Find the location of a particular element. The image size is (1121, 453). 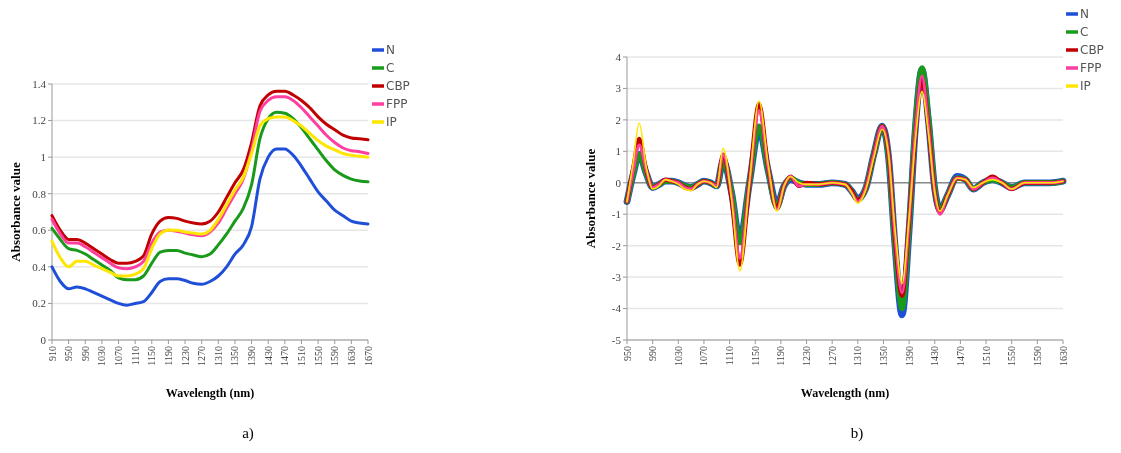

y-tick-label: -4 is located at coordinates (616, 308).